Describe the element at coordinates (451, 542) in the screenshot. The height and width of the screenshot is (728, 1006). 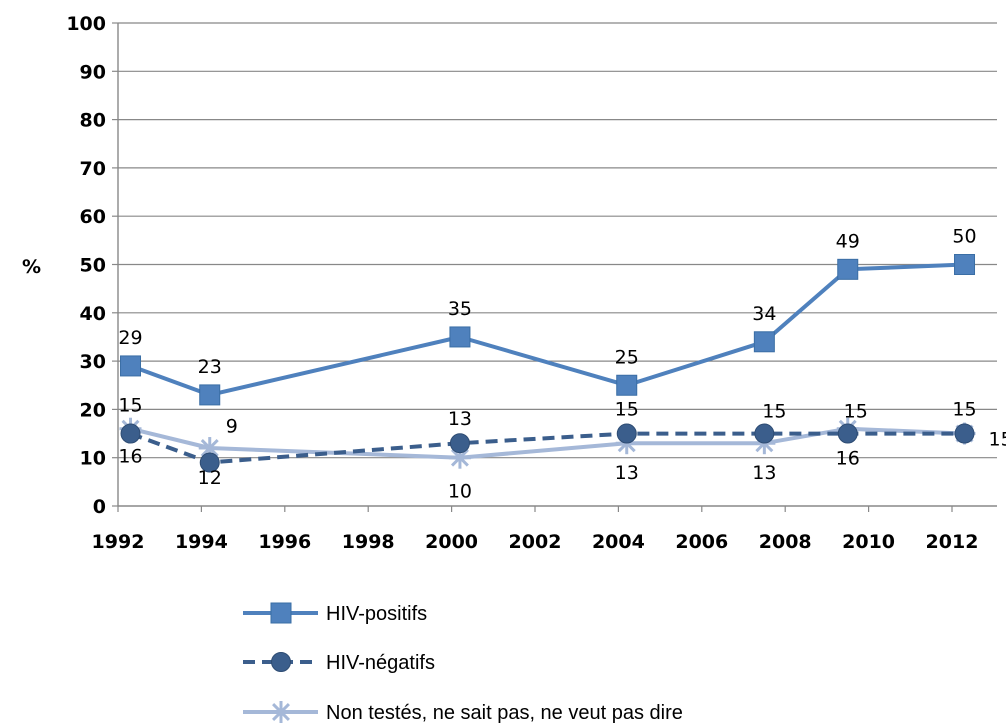
I see `x-tick-label: 2000` at that location.